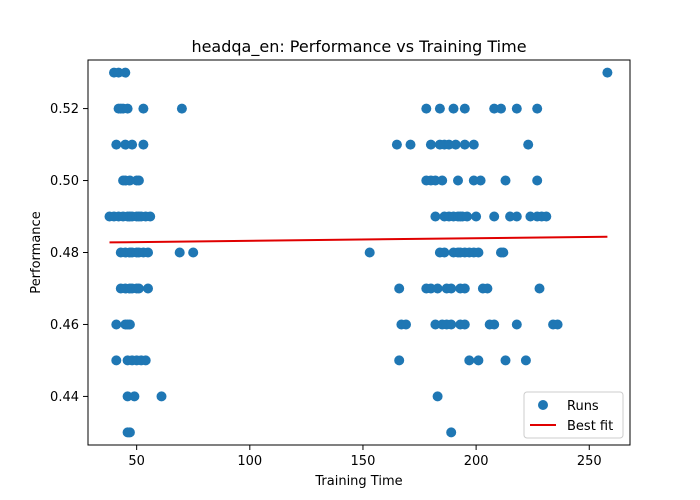  I want to click on y-tick-label: 0.48, so click(64, 253).